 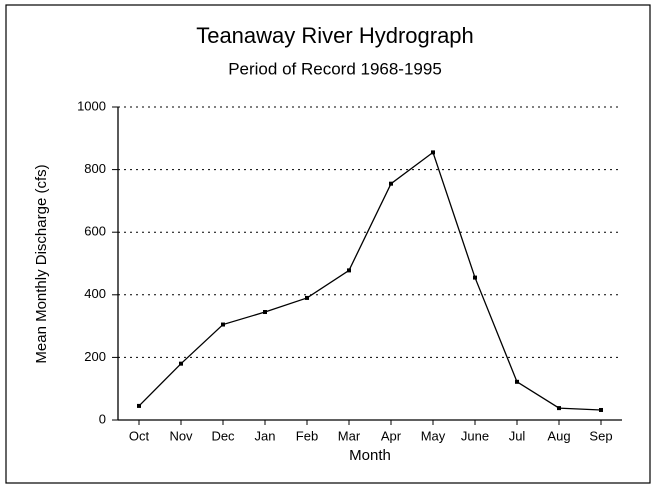 I want to click on y-tick-label: 1000, so click(x=91, y=105).